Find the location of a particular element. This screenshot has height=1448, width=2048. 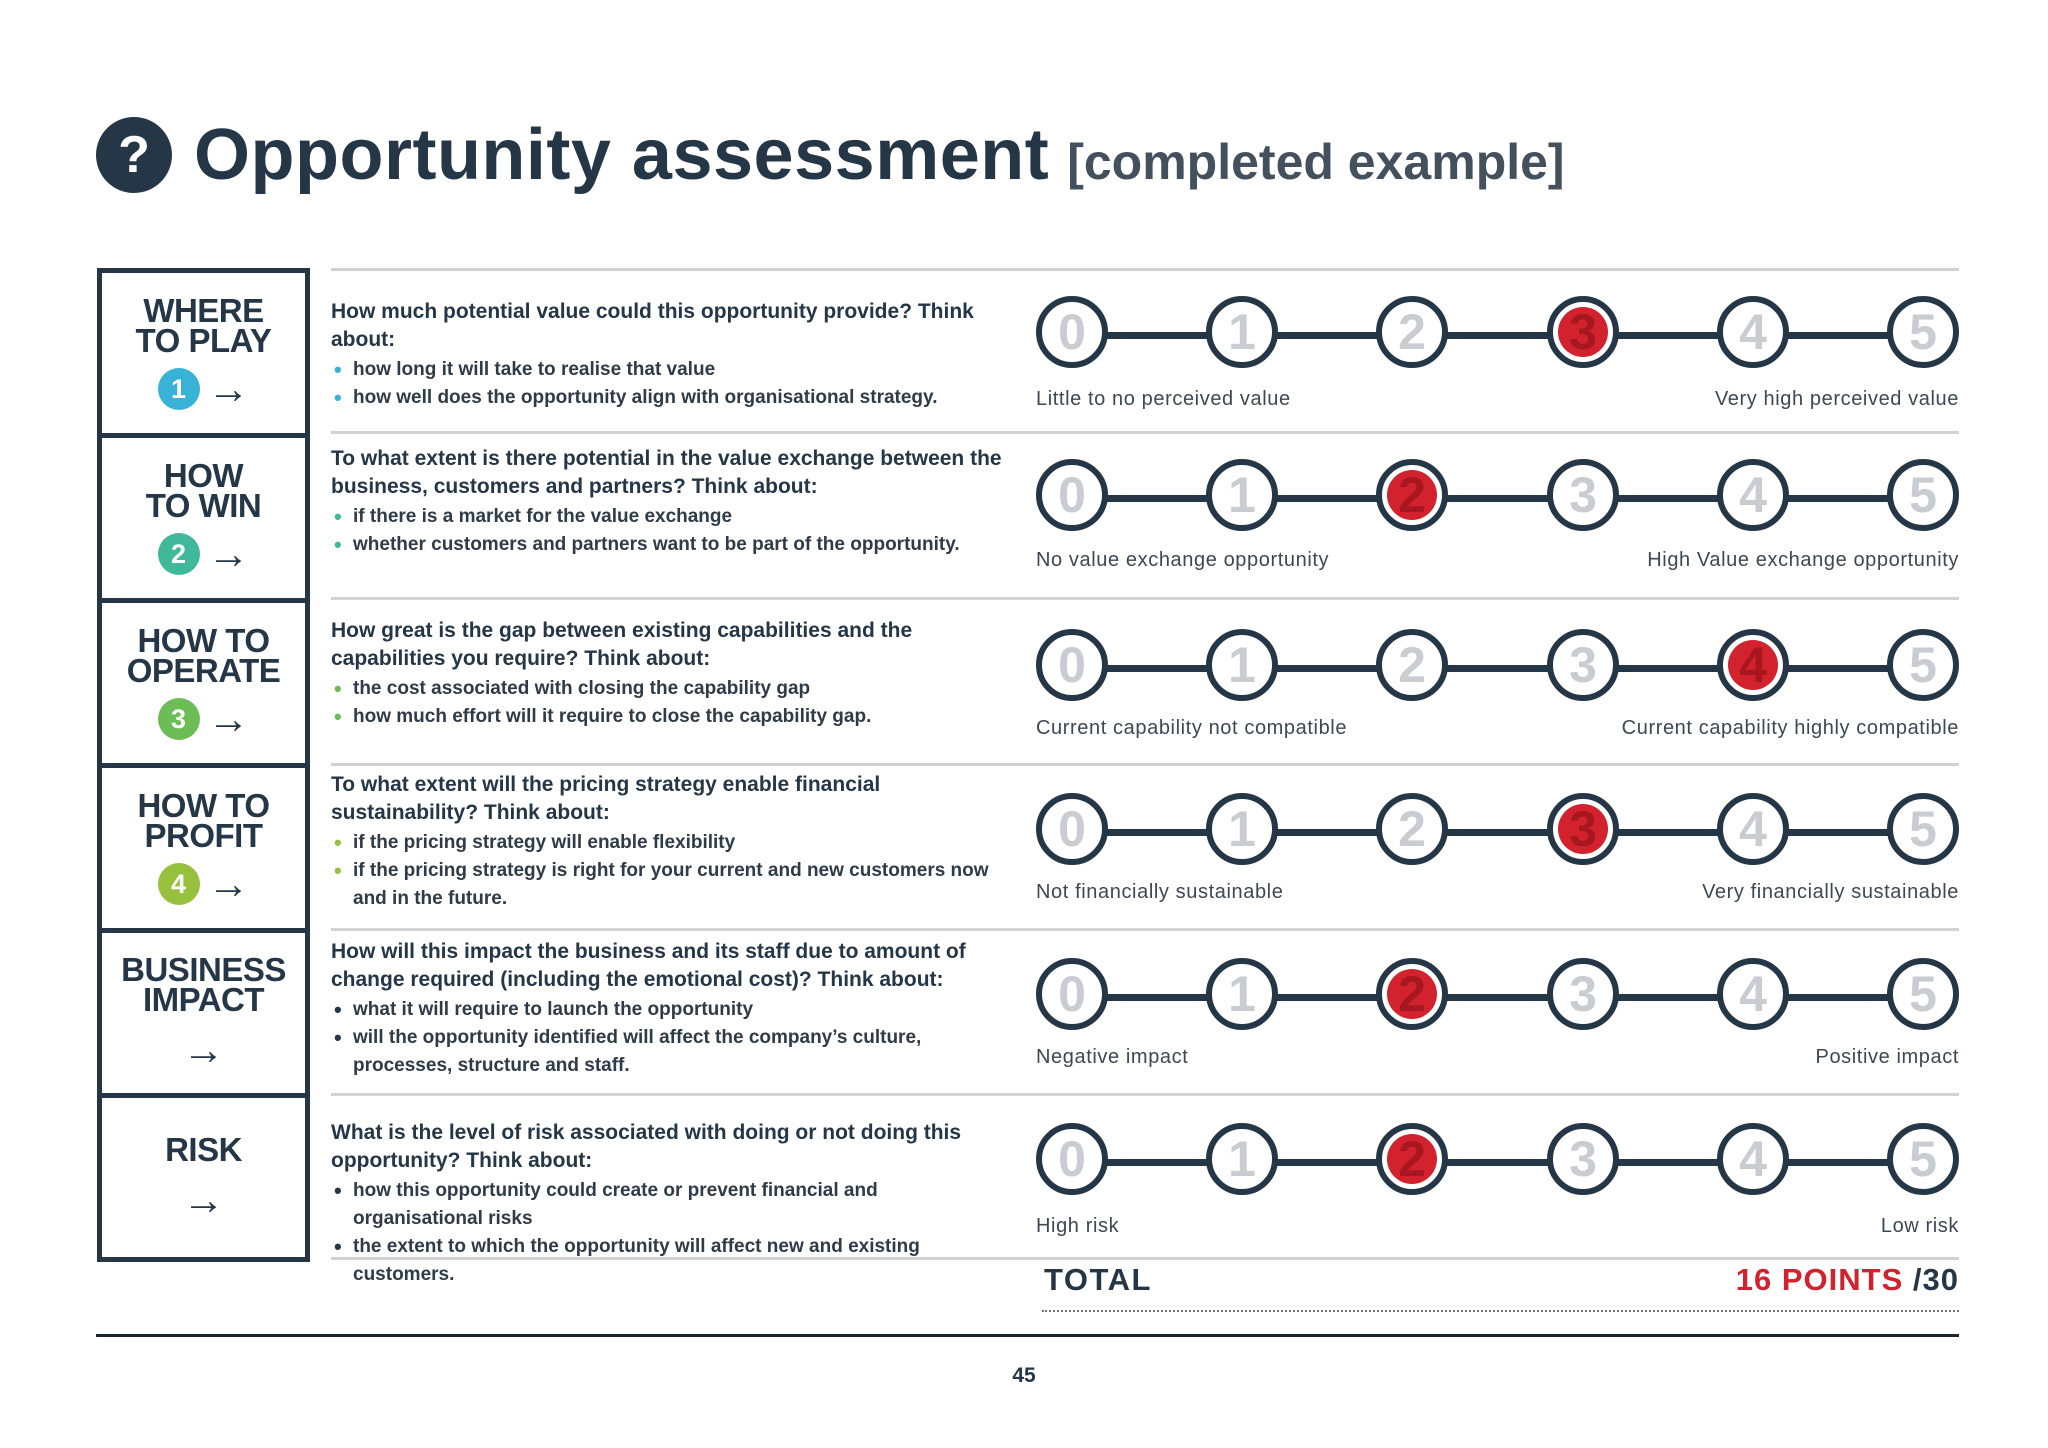

sidebar-category-label: BUSINESS IMPACT is located at coordinates (203, 984).